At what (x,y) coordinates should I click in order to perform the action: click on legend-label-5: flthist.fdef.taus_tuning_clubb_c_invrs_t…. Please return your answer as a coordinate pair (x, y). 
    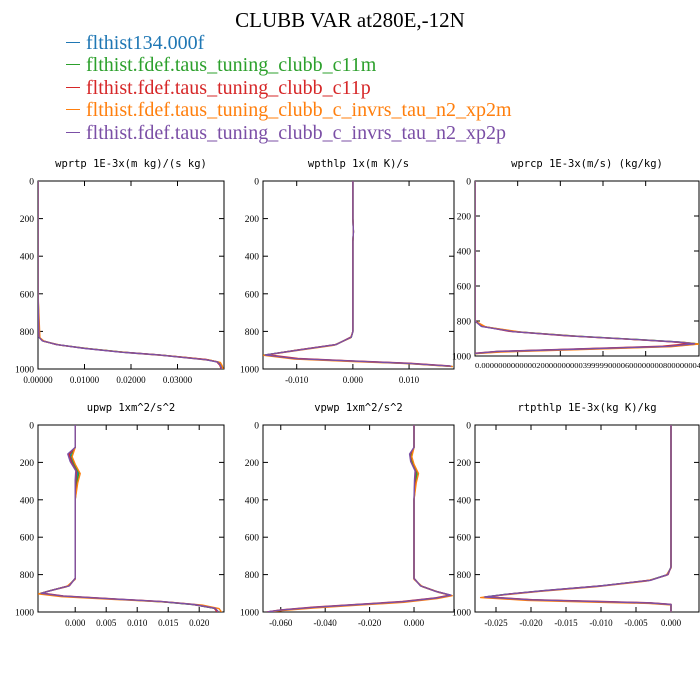
    Looking at the image, I should click on (296, 132).